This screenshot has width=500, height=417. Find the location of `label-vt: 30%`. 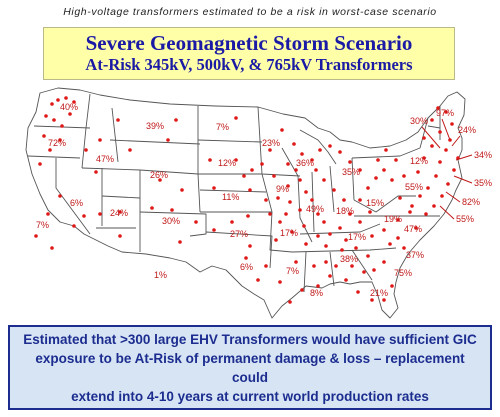

label-vt: 30% is located at coordinates (419, 121).